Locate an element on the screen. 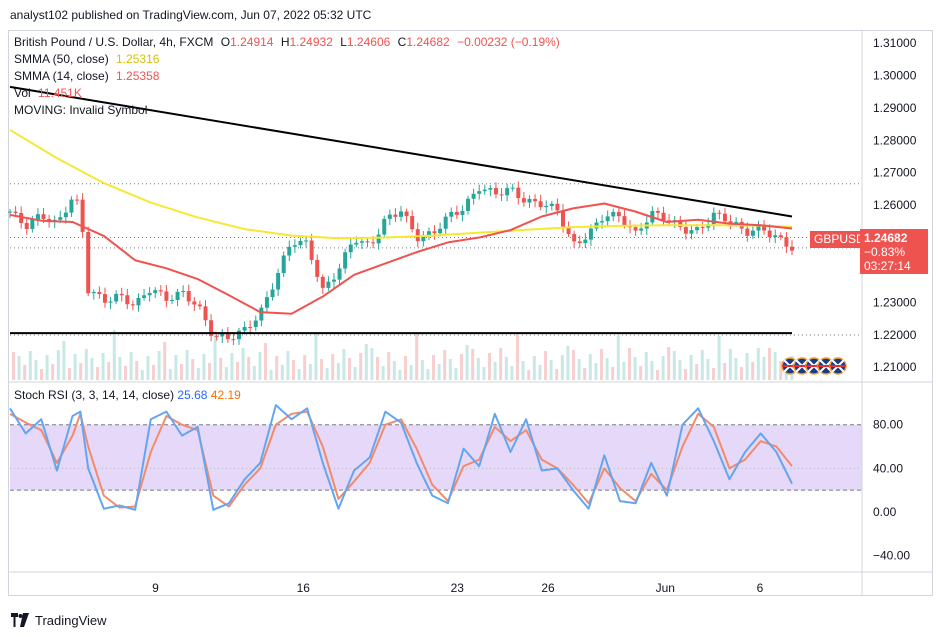  stoch-tick-label: 80.00 is located at coordinates (888, 425).